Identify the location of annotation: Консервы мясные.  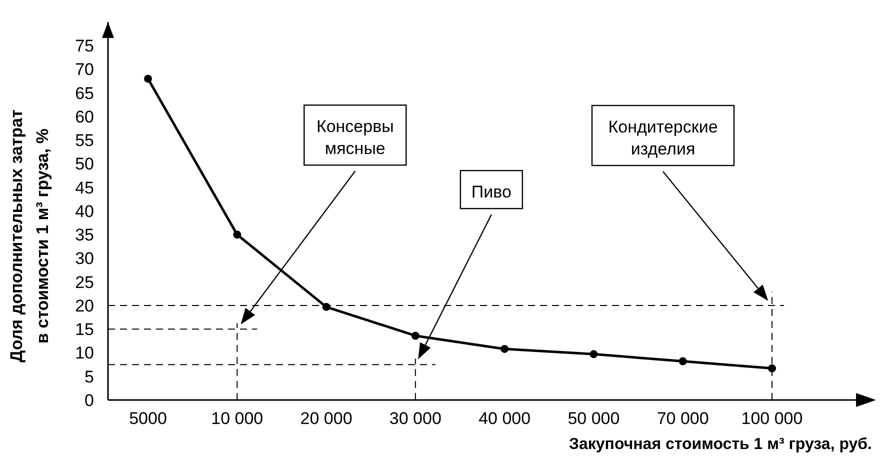
(355, 137).